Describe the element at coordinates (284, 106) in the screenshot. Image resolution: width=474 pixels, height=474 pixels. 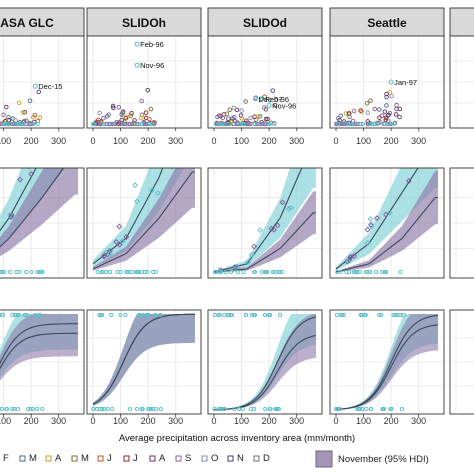
I see `point-annotation: Nov-96` at that location.